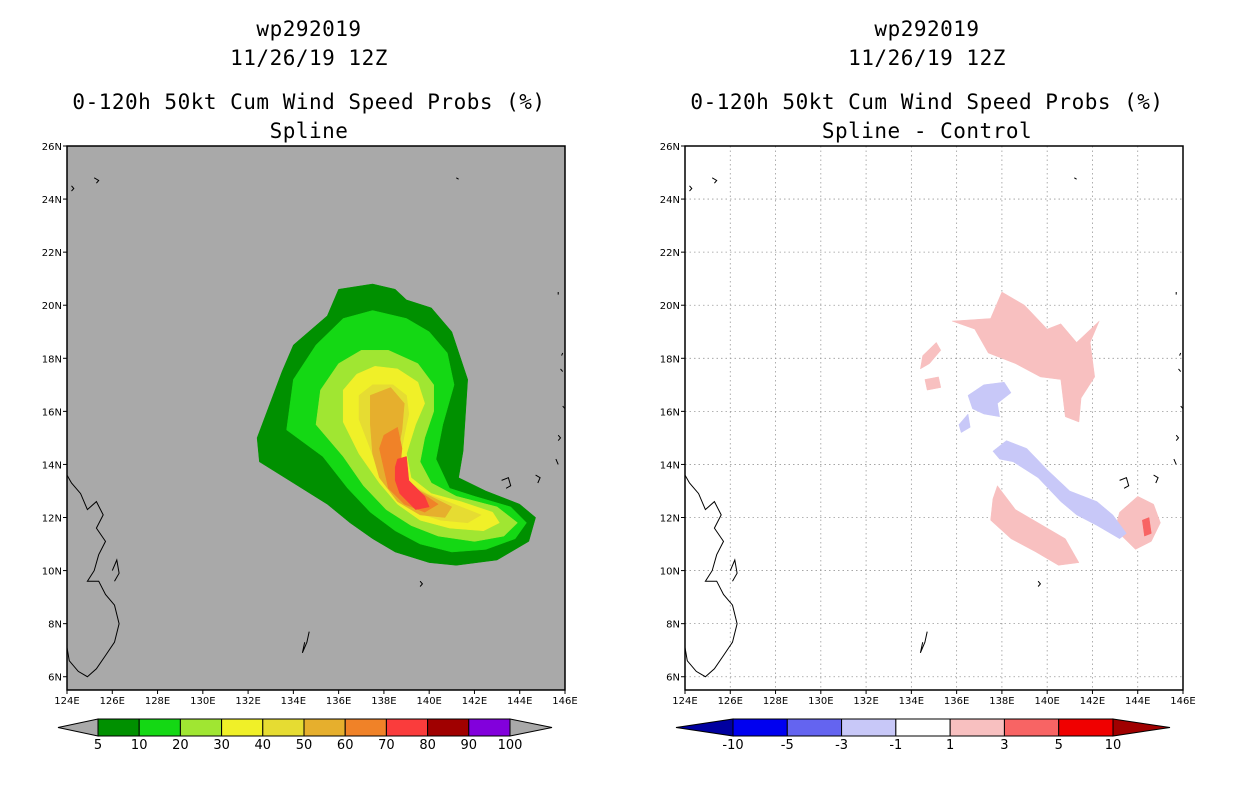 The width and height of the screenshot is (1236, 800). What do you see at coordinates (469, 745) in the screenshot?
I see `colorbar-label: 90` at bounding box center [469, 745].